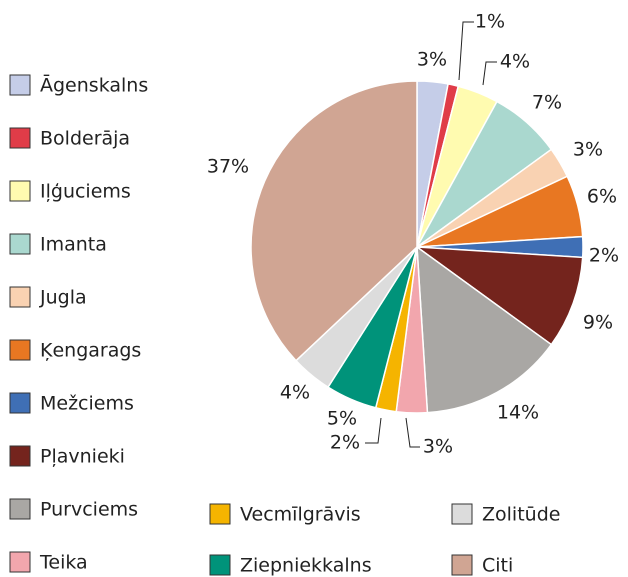 The height and width of the screenshot is (577, 628). Describe the element at coordinates (490, 22) in the screenshot. I see `data-label: 1%` at that location.